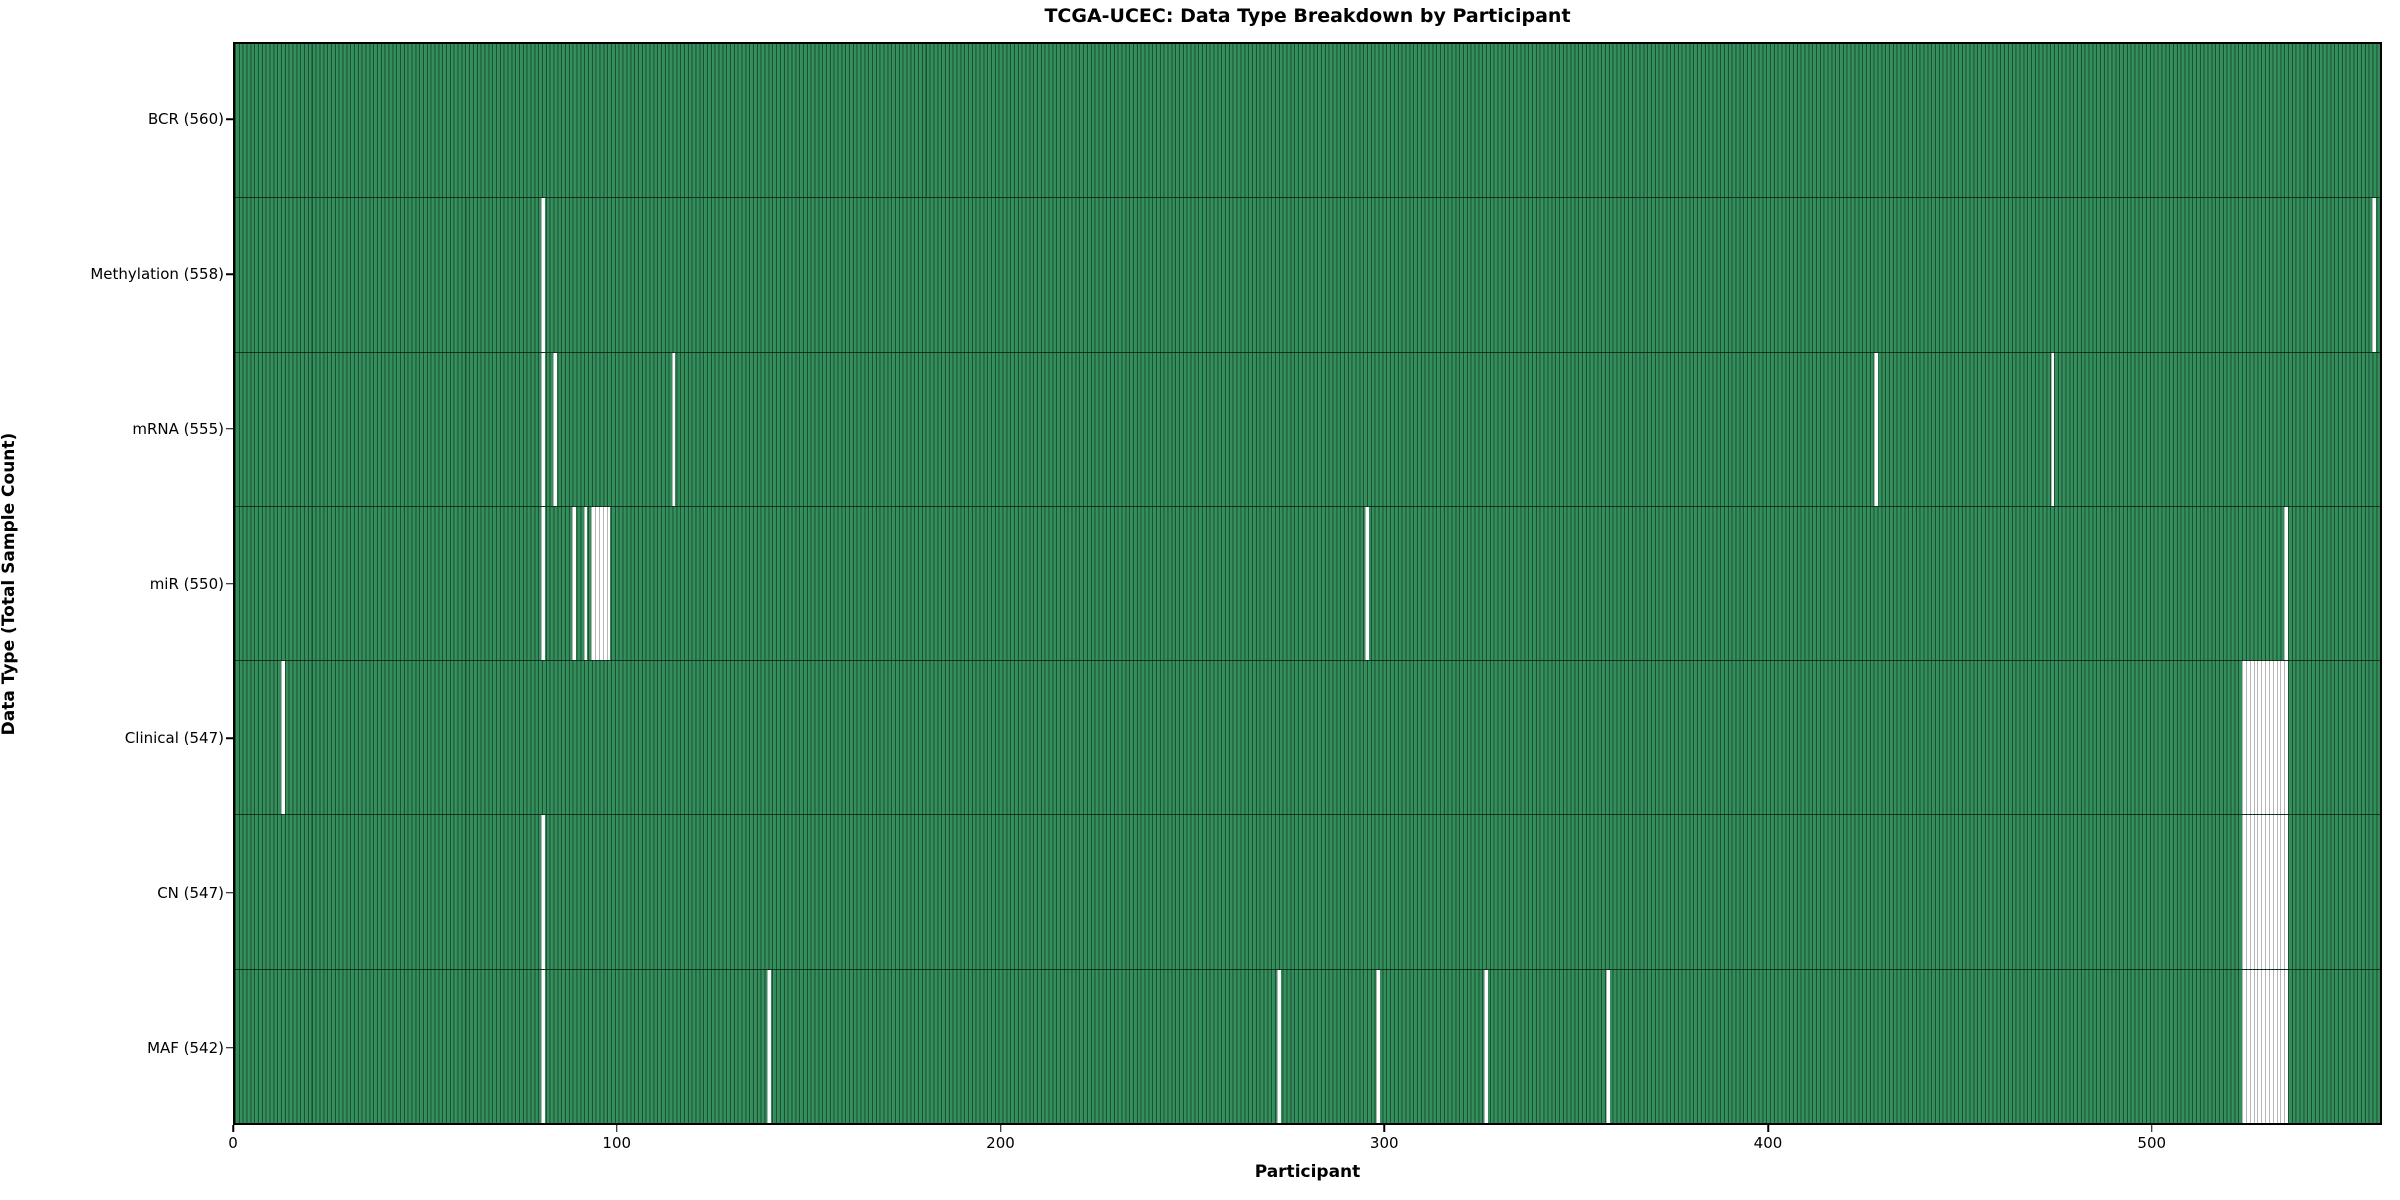  I want to click on y-tick-label: BCR (560), so click(185, 119).